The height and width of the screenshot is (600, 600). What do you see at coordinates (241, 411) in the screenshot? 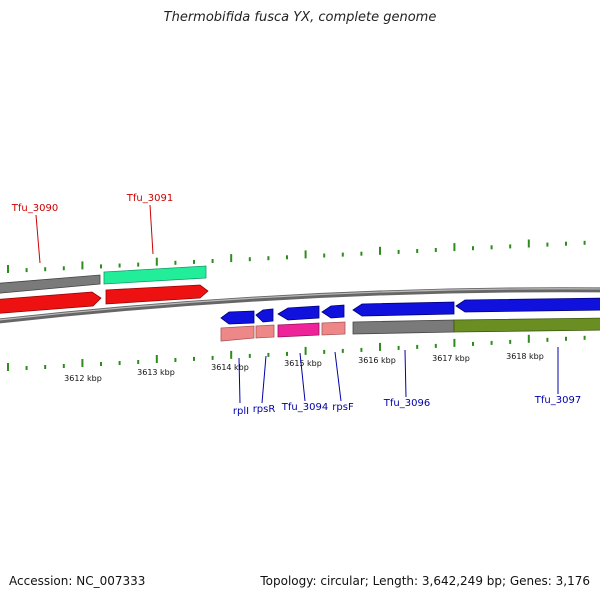
I see `gene-label-rpli: rplI` at bounding box center [241, 411].